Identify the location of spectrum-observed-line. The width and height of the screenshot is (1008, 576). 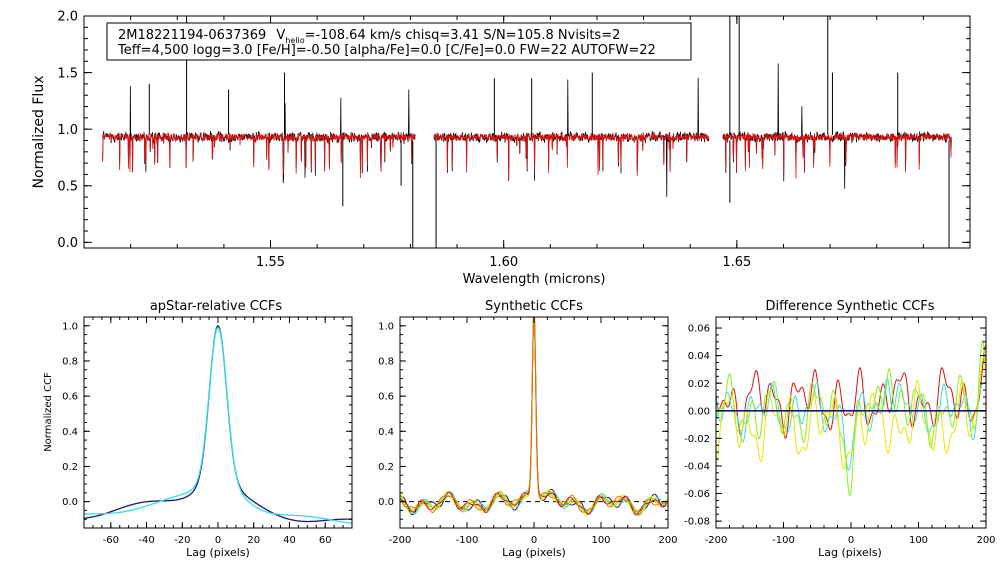
(837, 126).